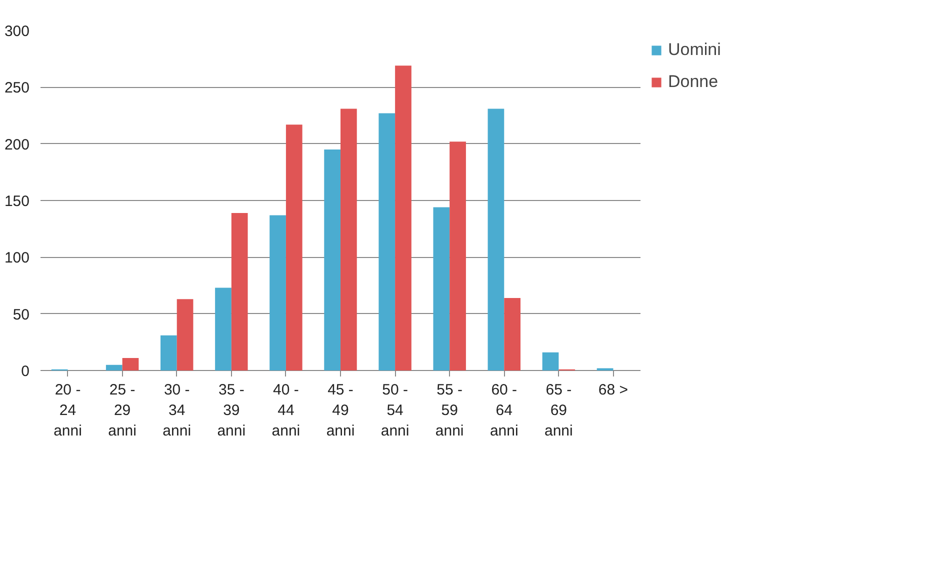  What do you see at coordinates (694, 82) in the screenshot?
I see `legend-label: Donne` at bounding box center [694, 82].